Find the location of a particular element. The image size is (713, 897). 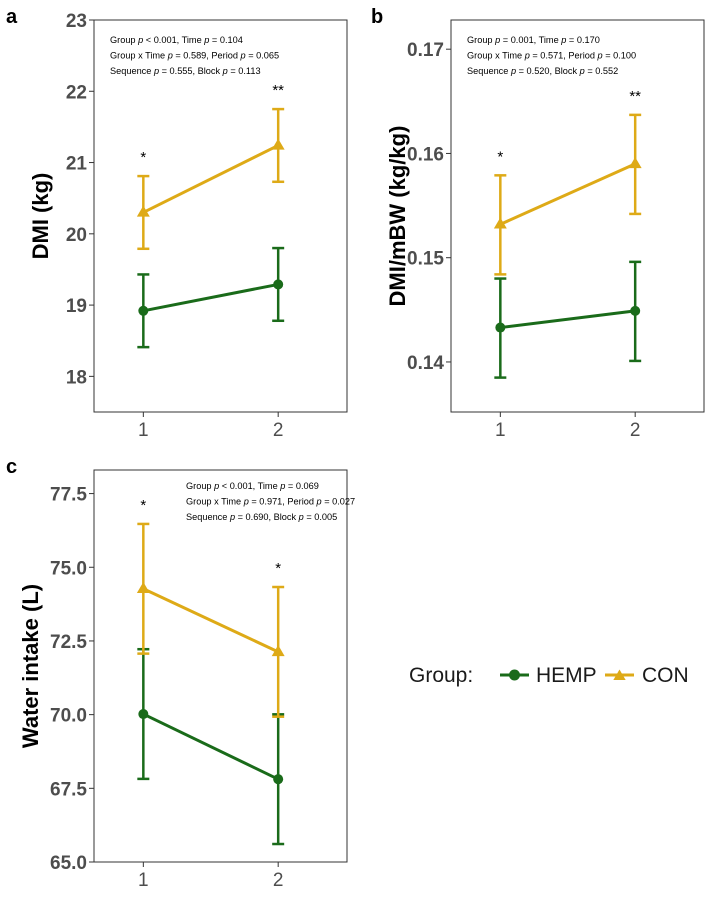

y-tick-label: 0.14 is located at coordinates (425, 363).